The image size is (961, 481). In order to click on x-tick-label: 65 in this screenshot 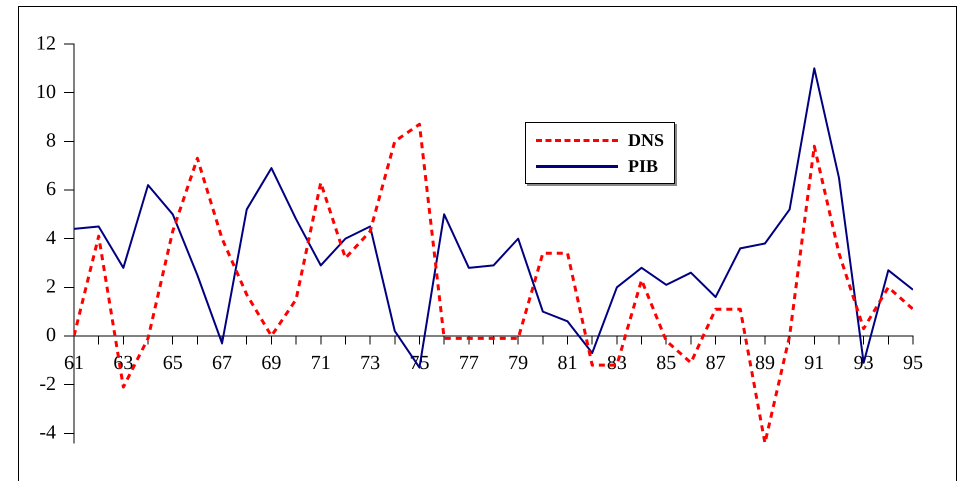, I will do `click(172, 363)`.